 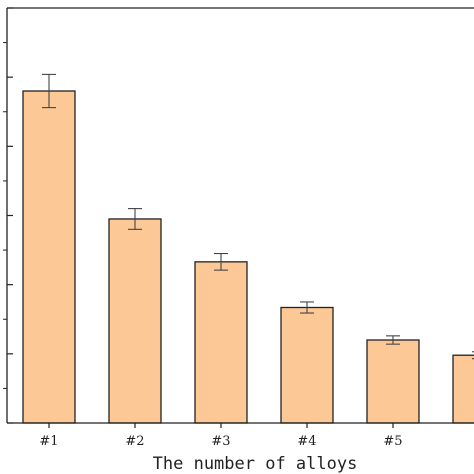 I want to click on x-tick-label-1: #1, so click(x=48, y=441).